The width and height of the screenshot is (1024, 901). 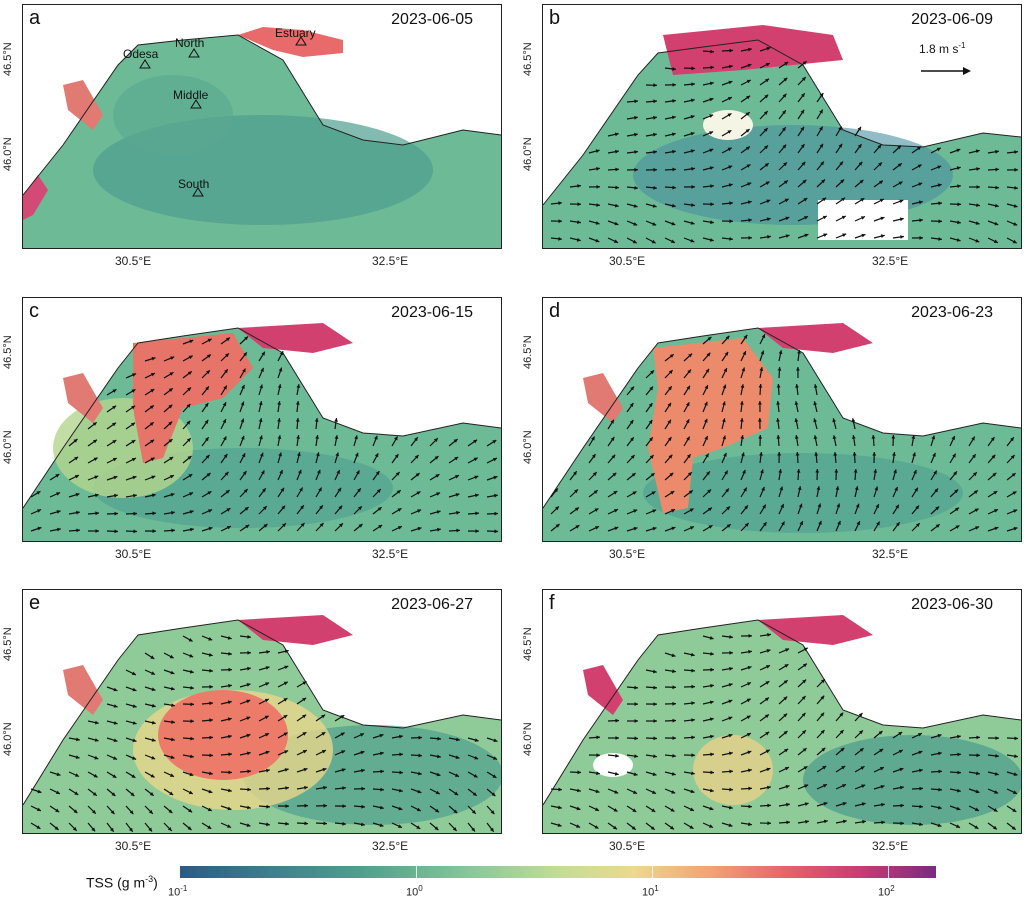 I want to click on panel-letter: d, so click(x=555, y=311).